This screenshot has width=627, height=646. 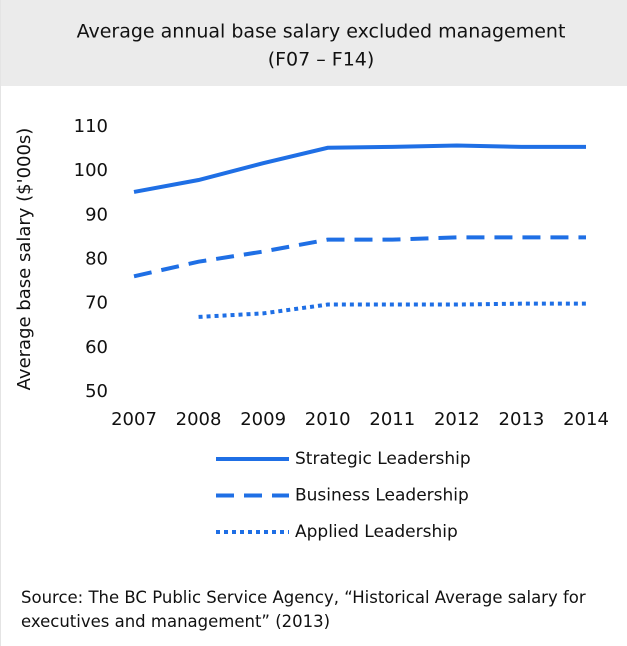 I want to click on y-tick-label: 50, so click(x=96, y=391).